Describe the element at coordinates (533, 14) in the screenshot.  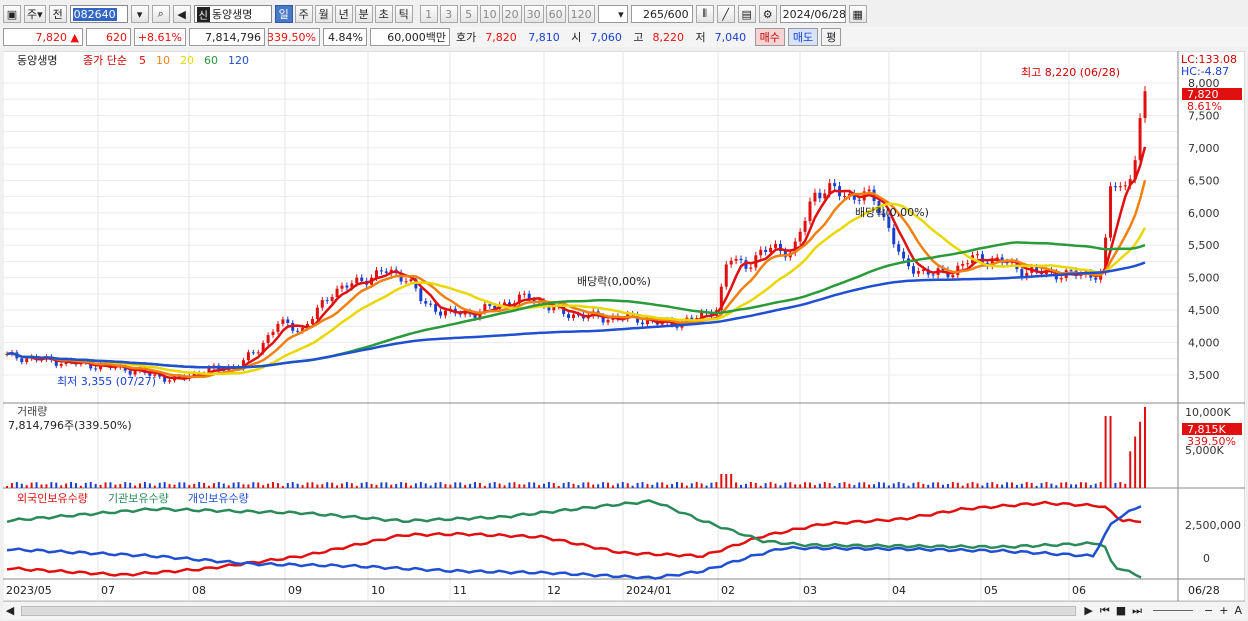
I see `interval-tab: 30` at that location.